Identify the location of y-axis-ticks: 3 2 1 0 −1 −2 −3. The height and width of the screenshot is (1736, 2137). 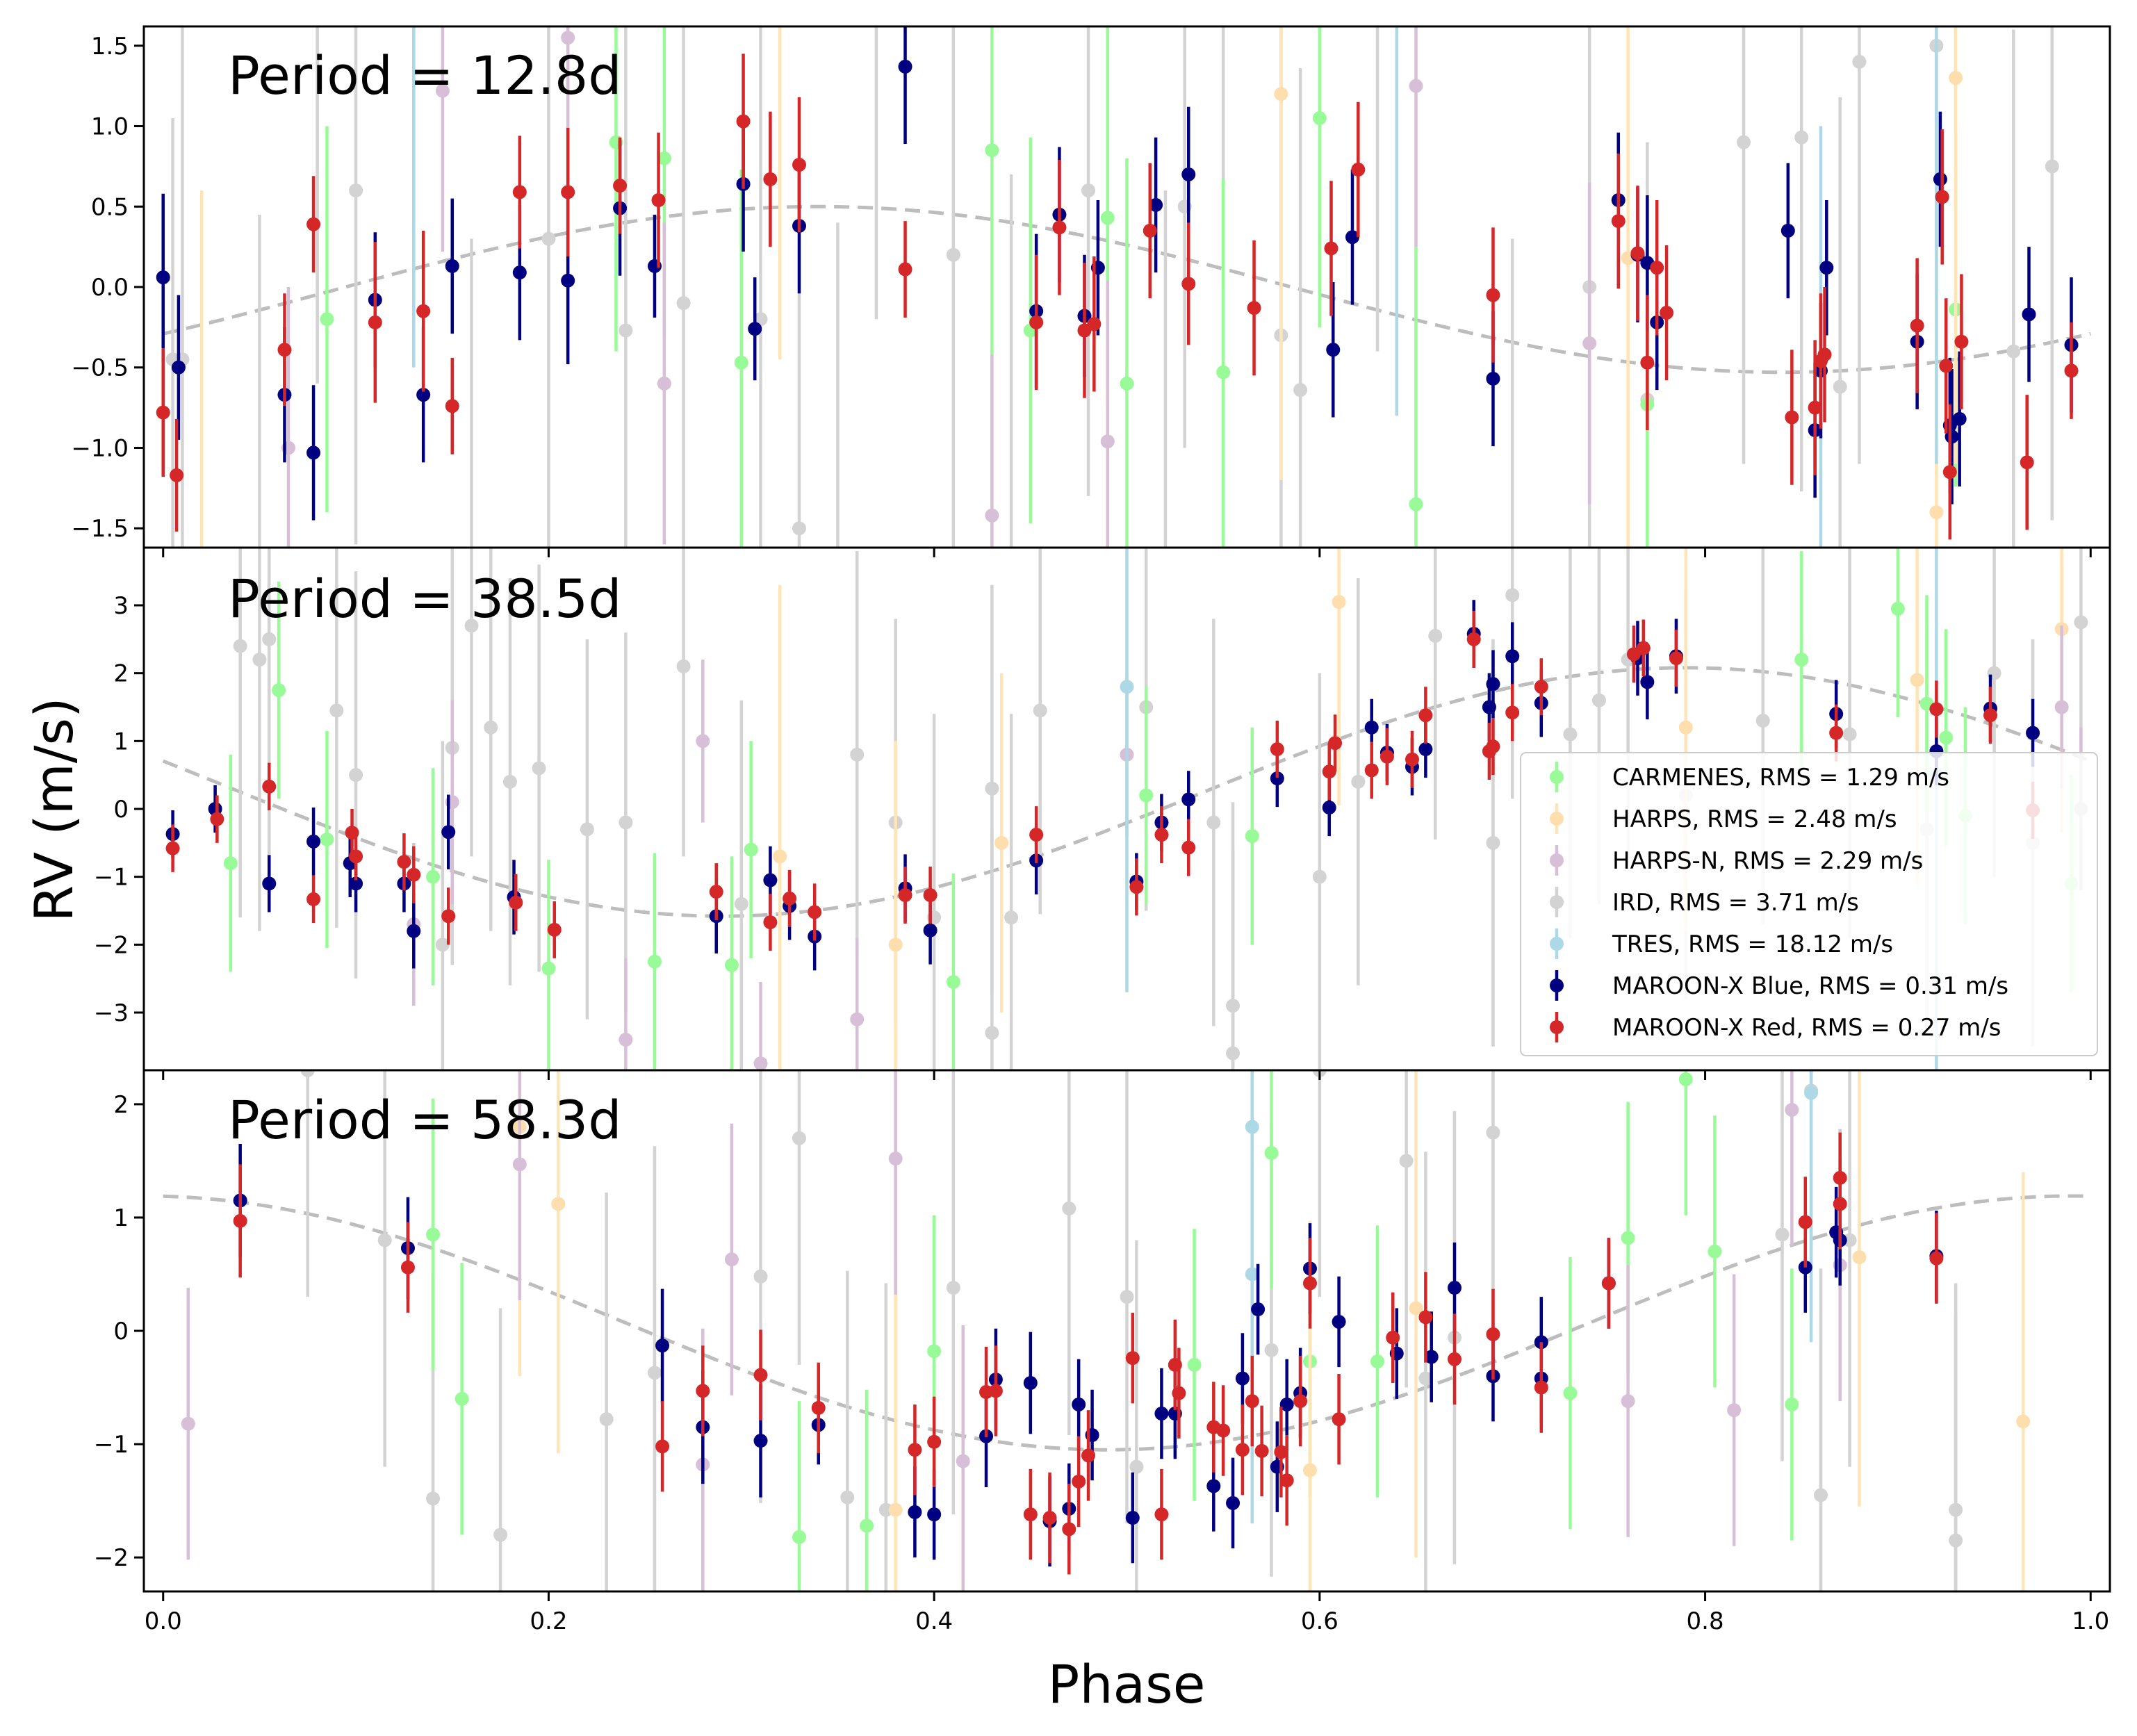
(119, 809).